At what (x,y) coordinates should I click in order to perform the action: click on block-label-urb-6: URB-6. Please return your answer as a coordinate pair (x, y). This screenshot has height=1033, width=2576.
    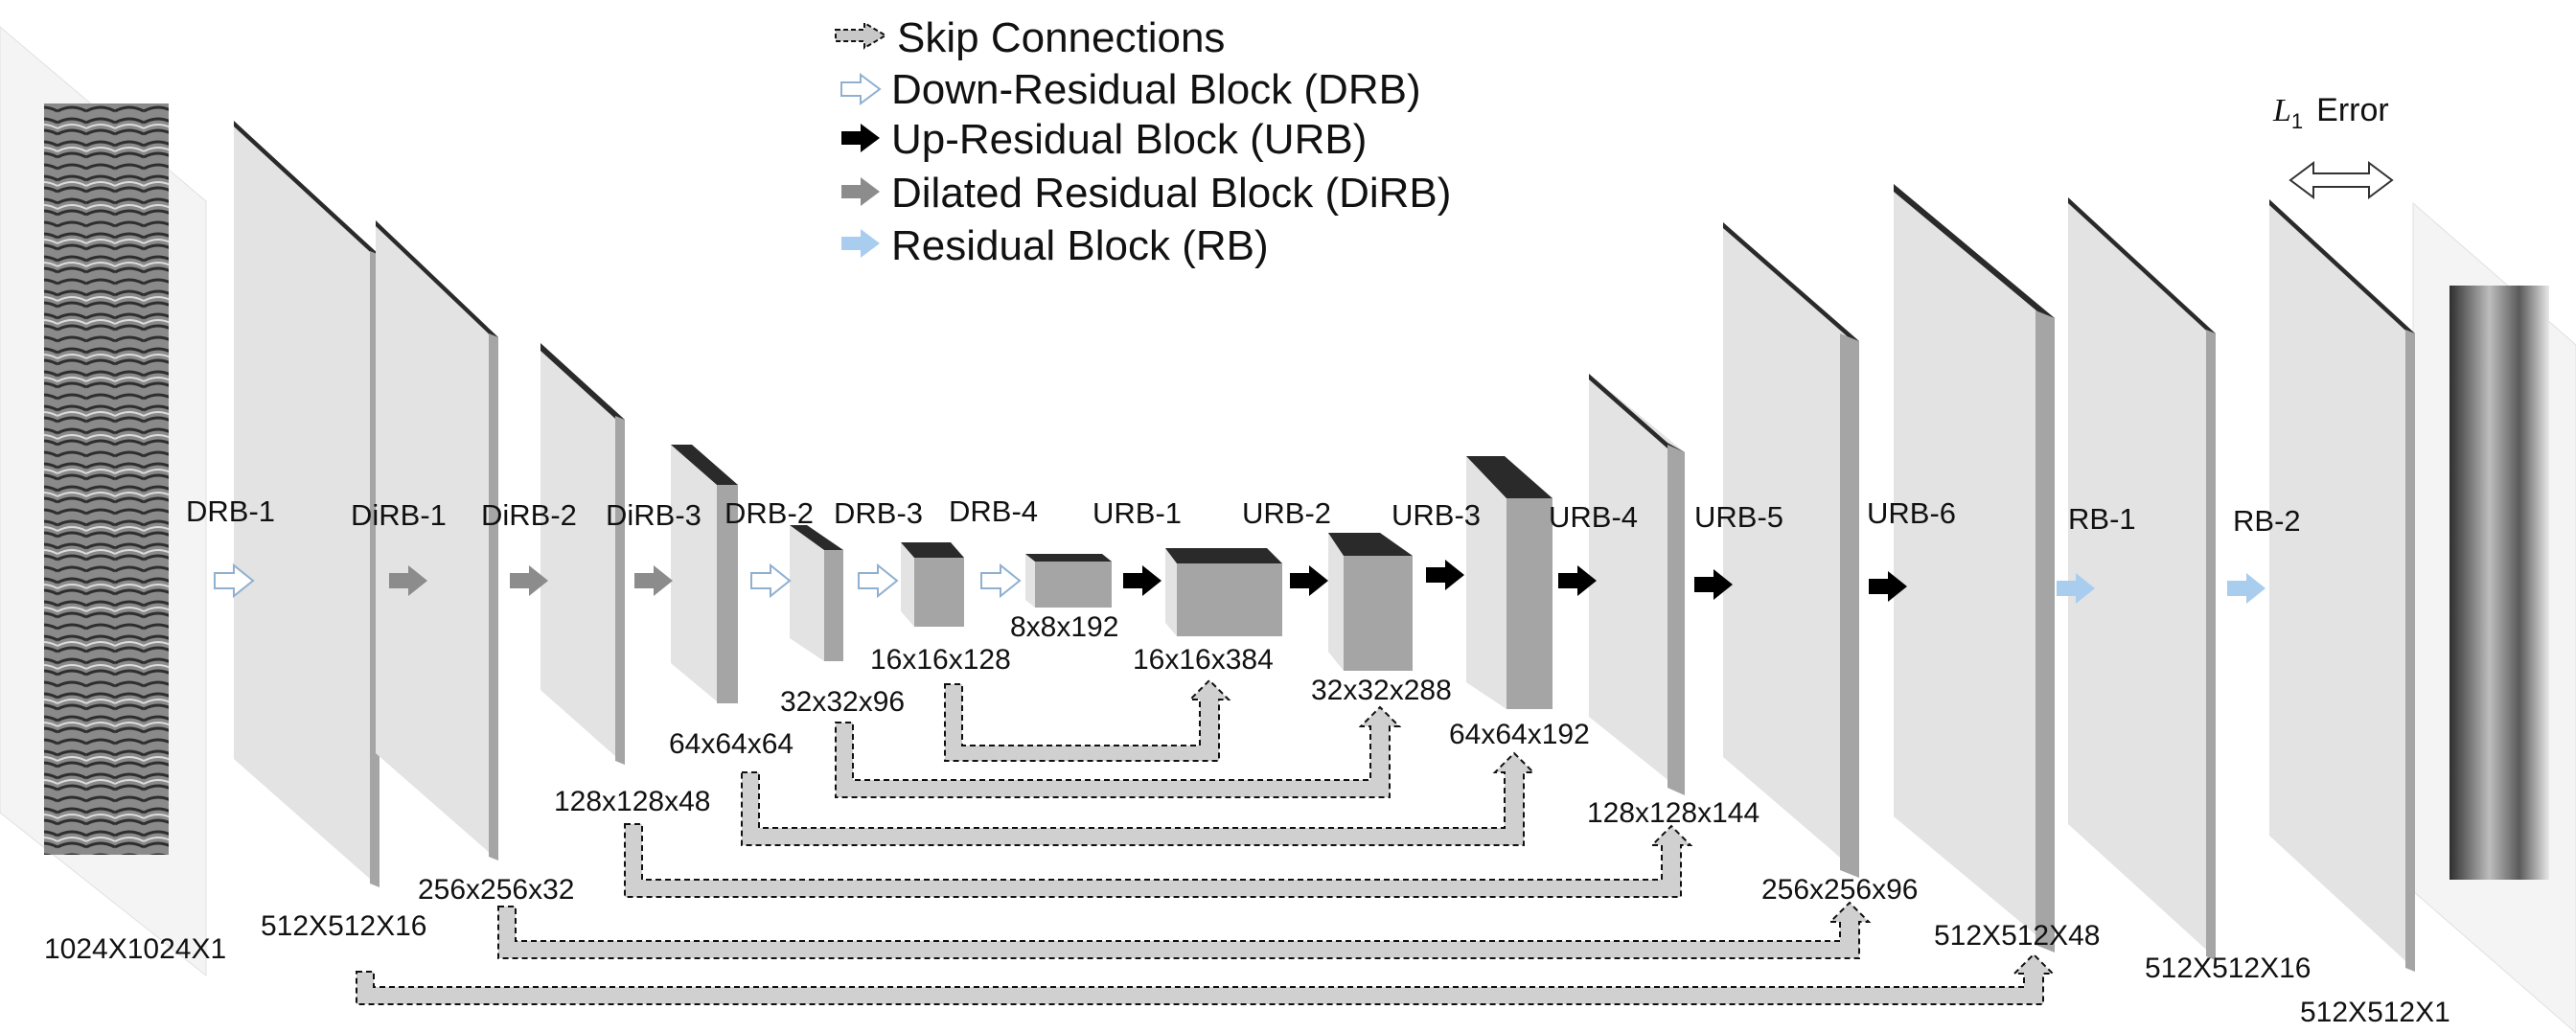
    Looking at the image, I should click on (1911, 513).